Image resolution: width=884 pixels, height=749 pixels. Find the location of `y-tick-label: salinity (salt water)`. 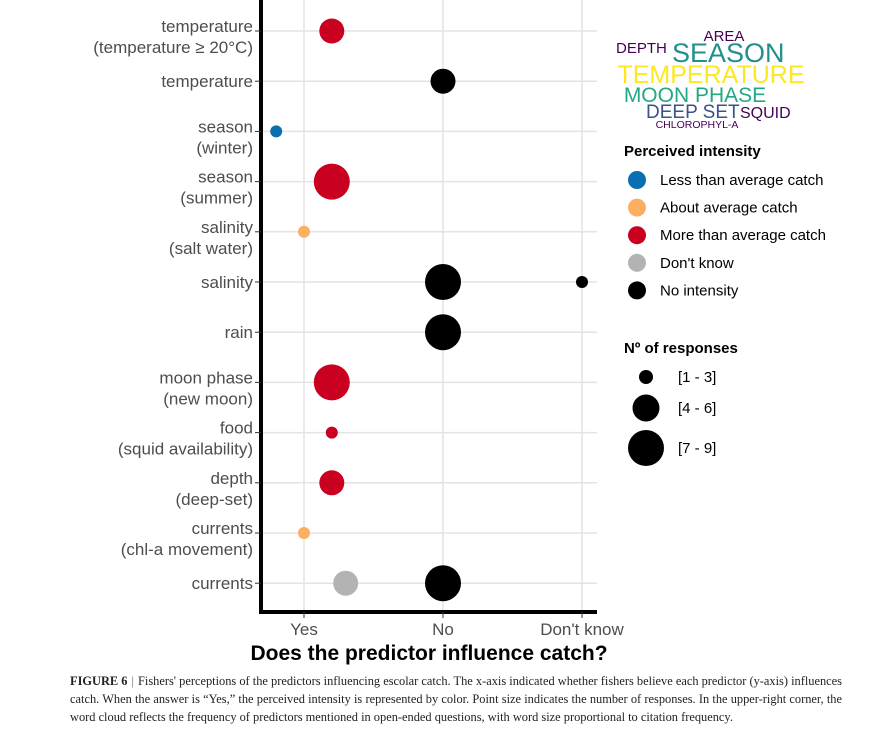

y-tick-label: salinity (salt water) is located at coordinates (211, 238).